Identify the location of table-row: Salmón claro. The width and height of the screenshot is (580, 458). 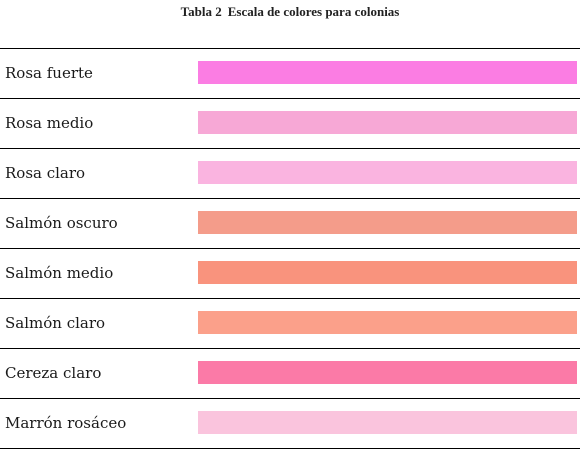
(290, 323).